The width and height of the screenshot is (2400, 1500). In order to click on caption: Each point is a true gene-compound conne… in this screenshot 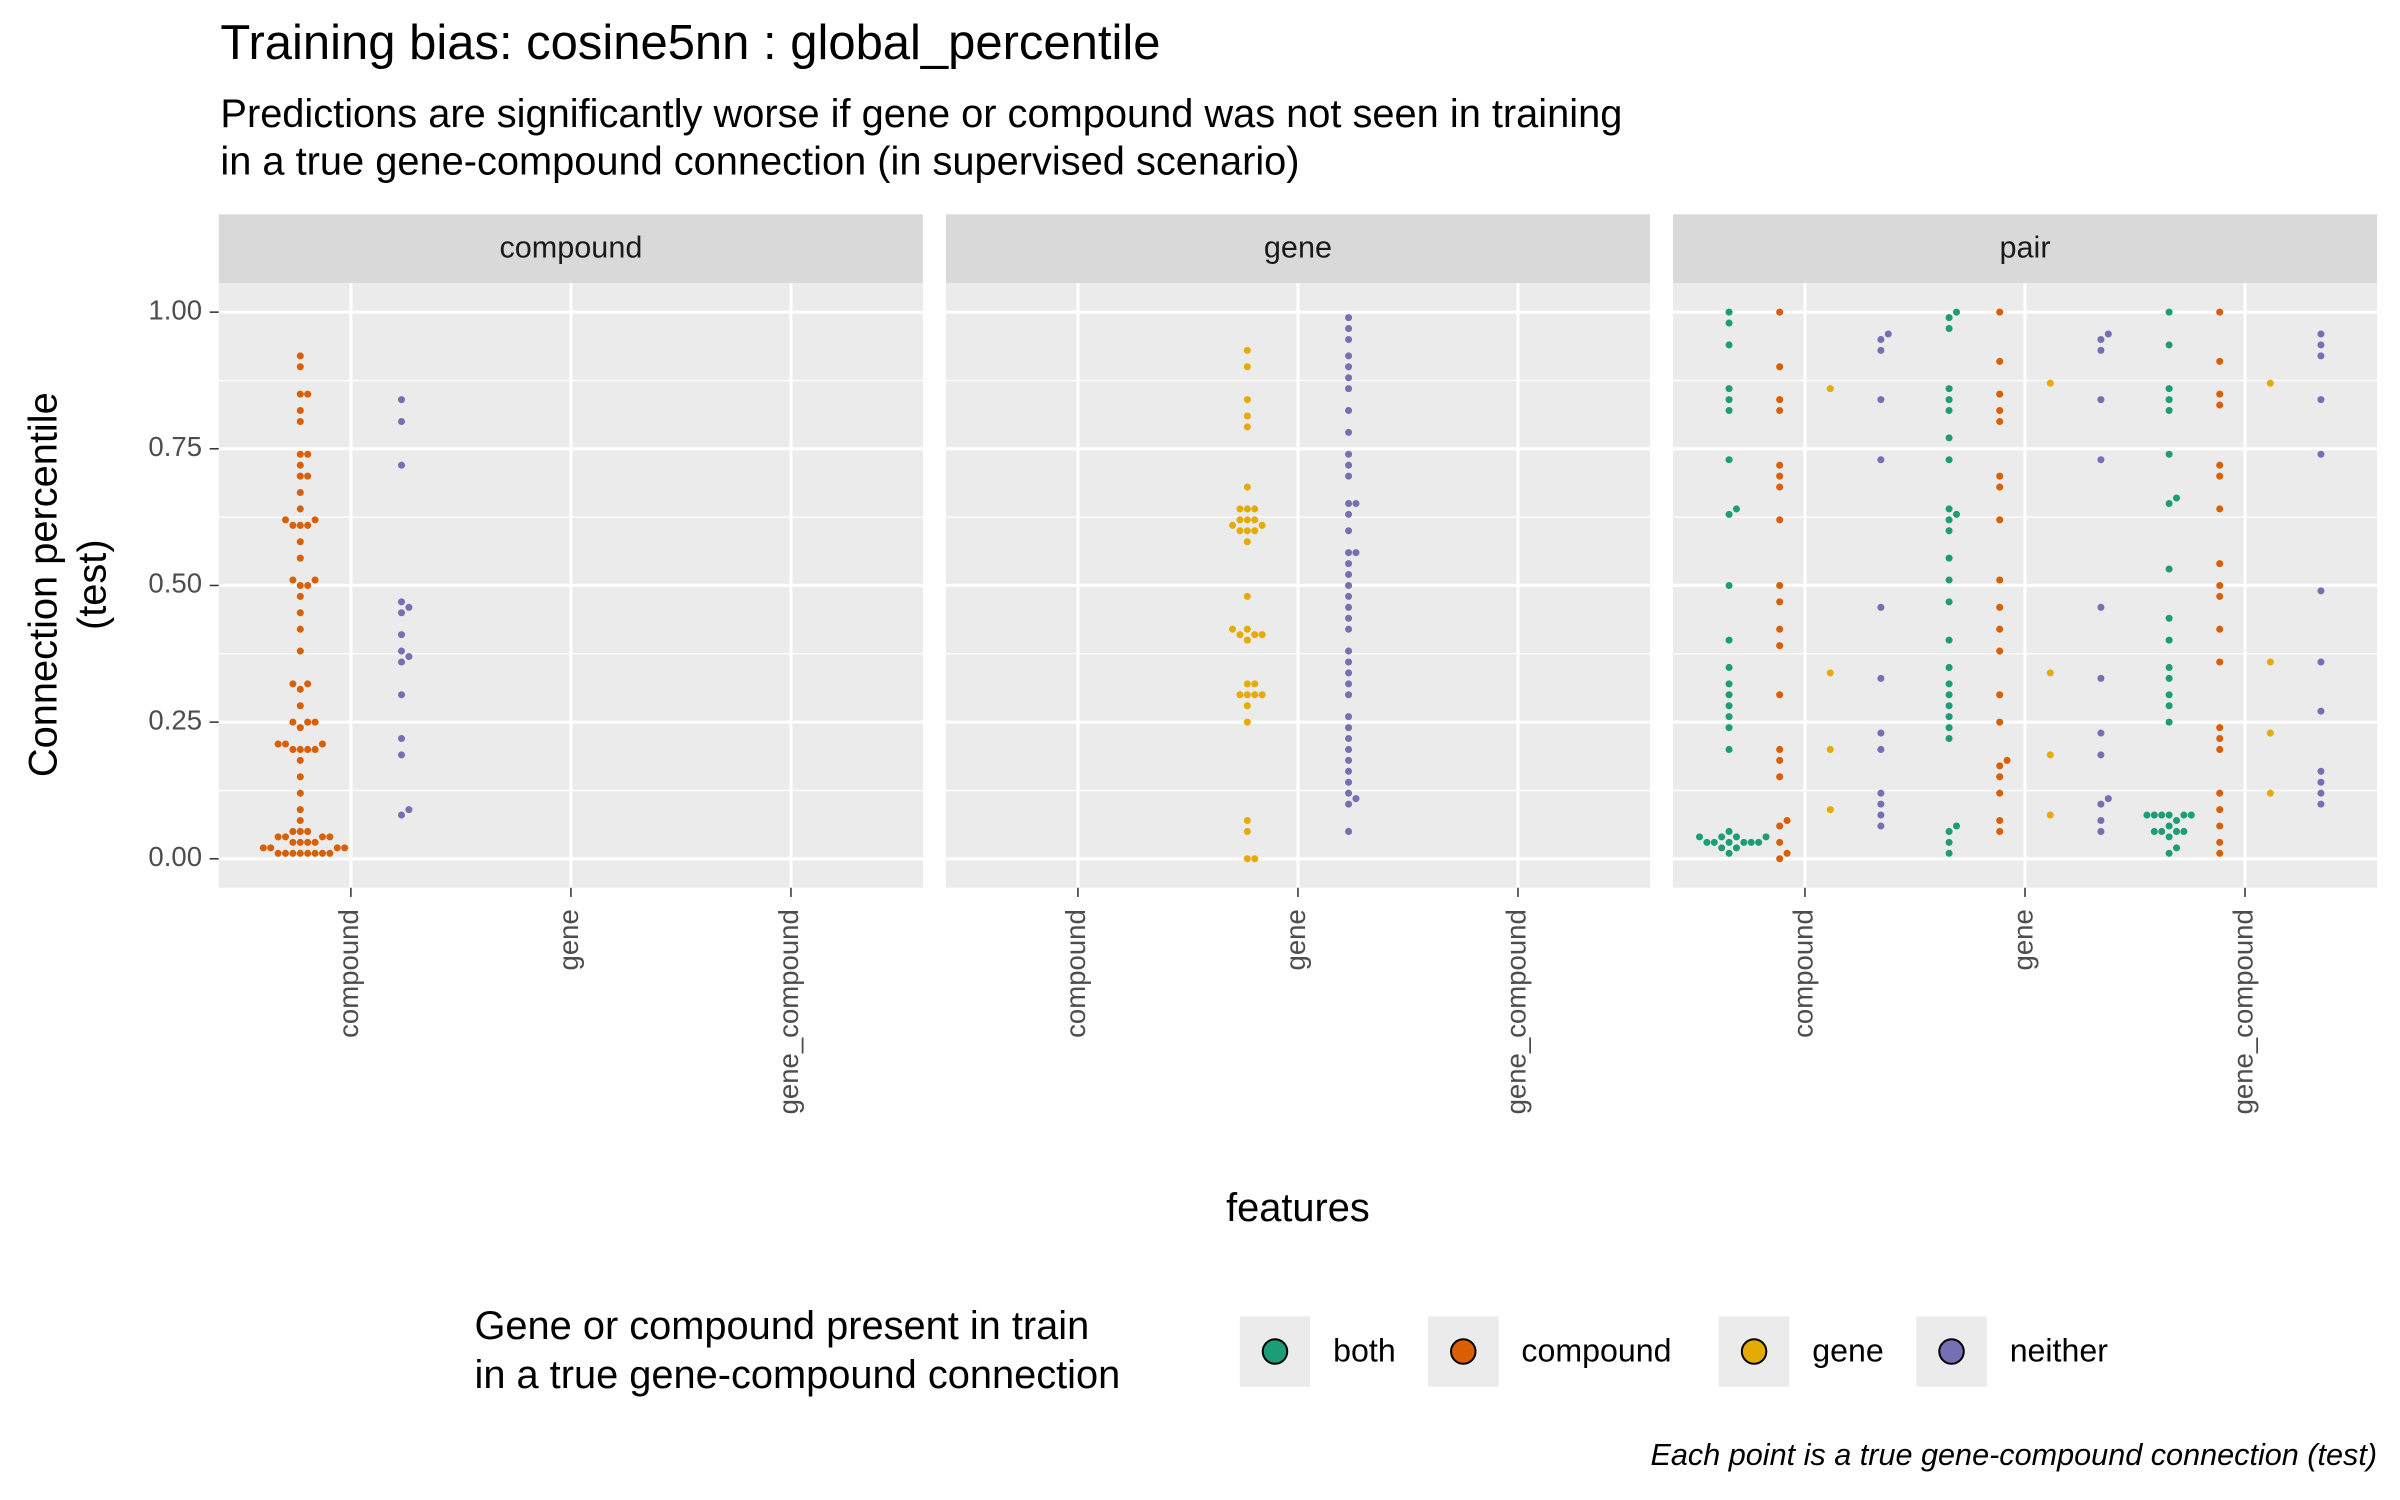, I will do `click(2013, 1455)`.